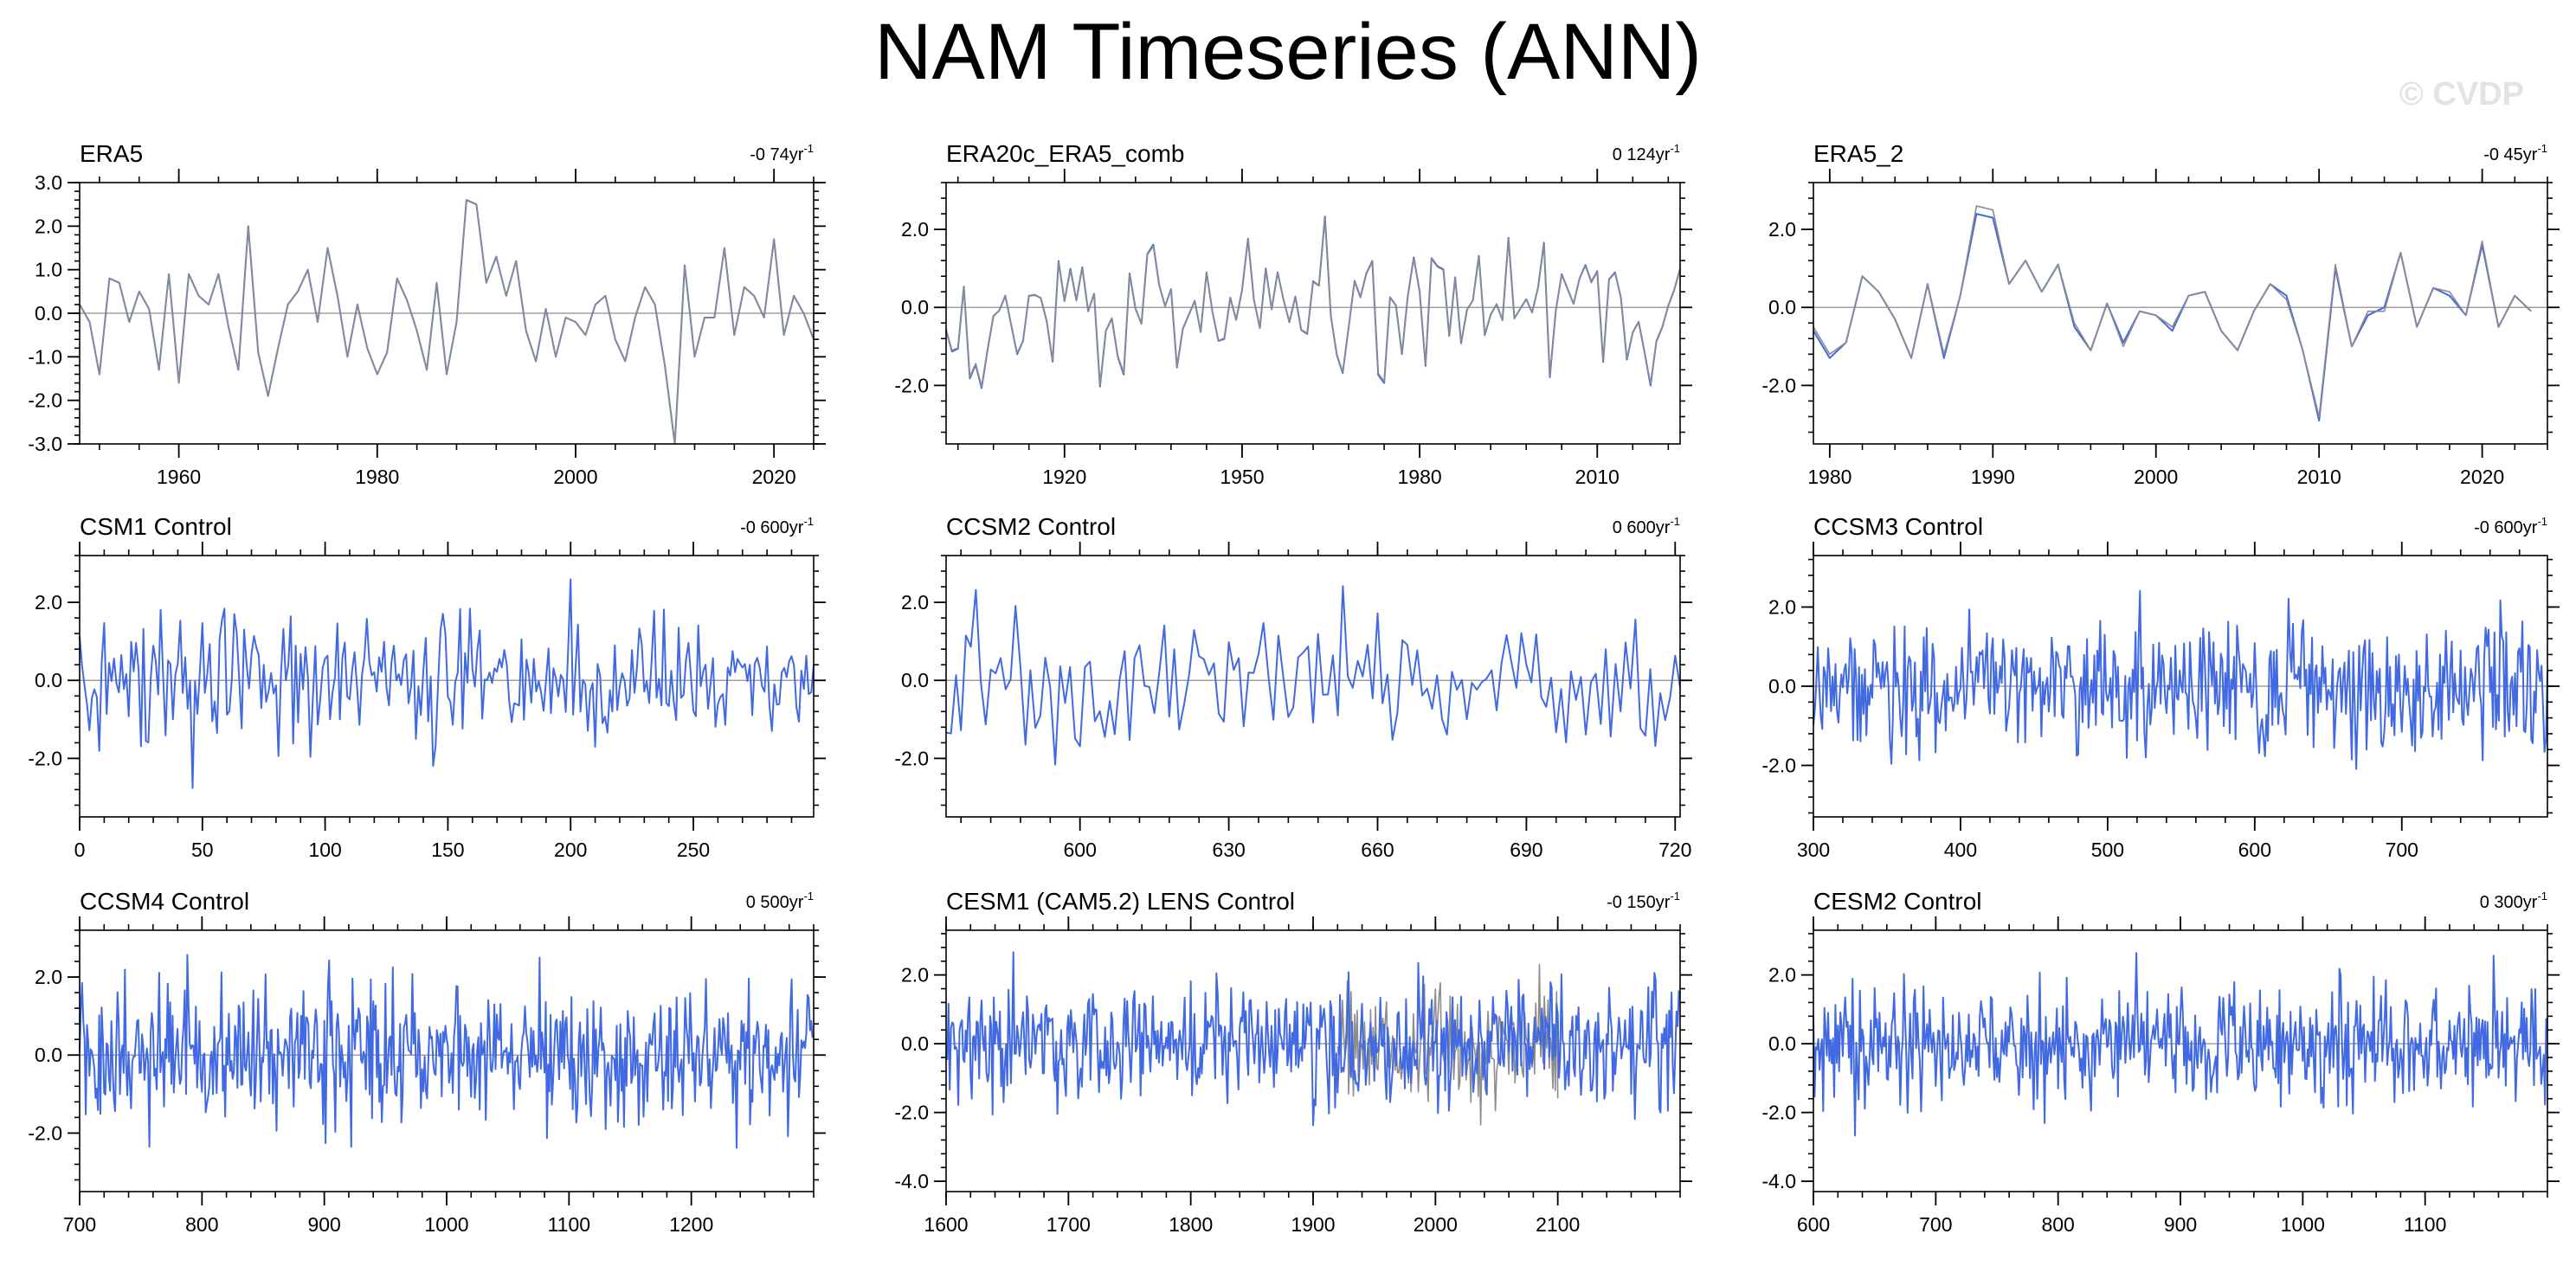 This screenshot has height=1266, width=2576. I want to click on x-tick-label: 100, so click(324, 850).